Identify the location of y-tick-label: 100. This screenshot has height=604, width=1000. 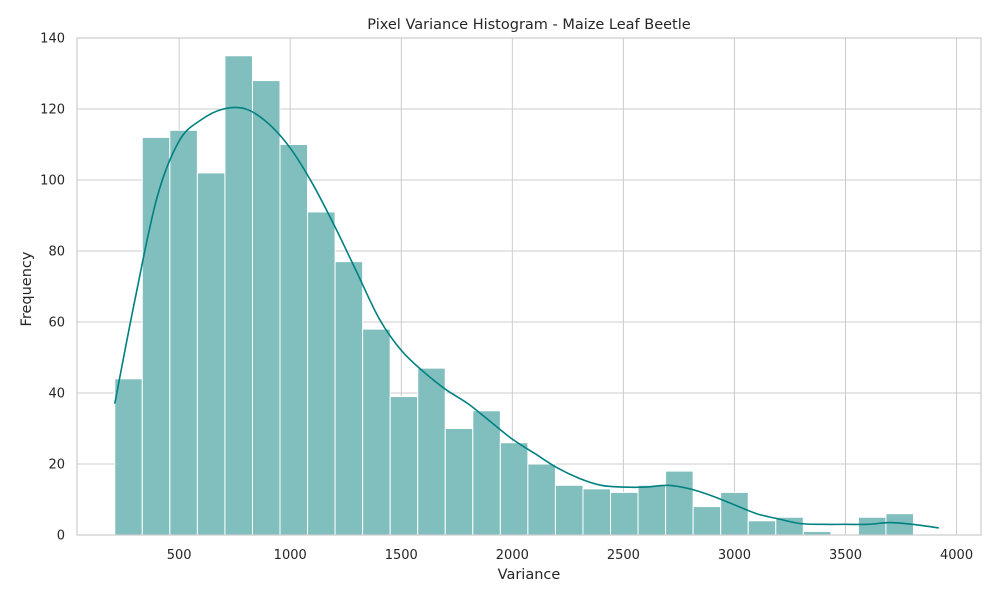
(52, 181).